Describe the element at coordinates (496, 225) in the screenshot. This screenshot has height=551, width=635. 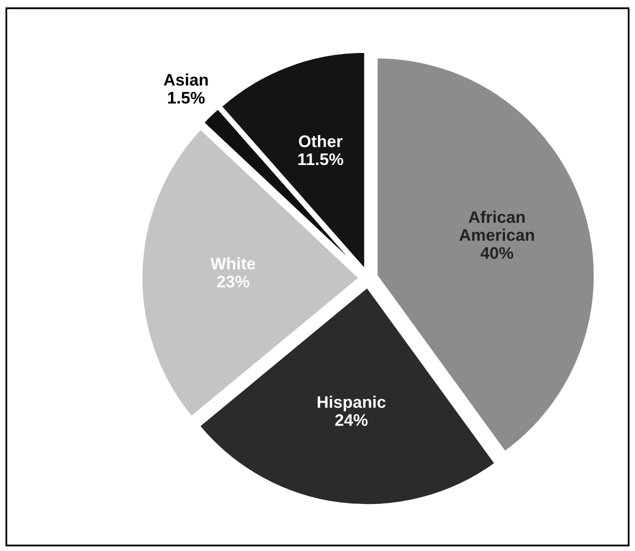
I see `slice-label: African American` at that location.